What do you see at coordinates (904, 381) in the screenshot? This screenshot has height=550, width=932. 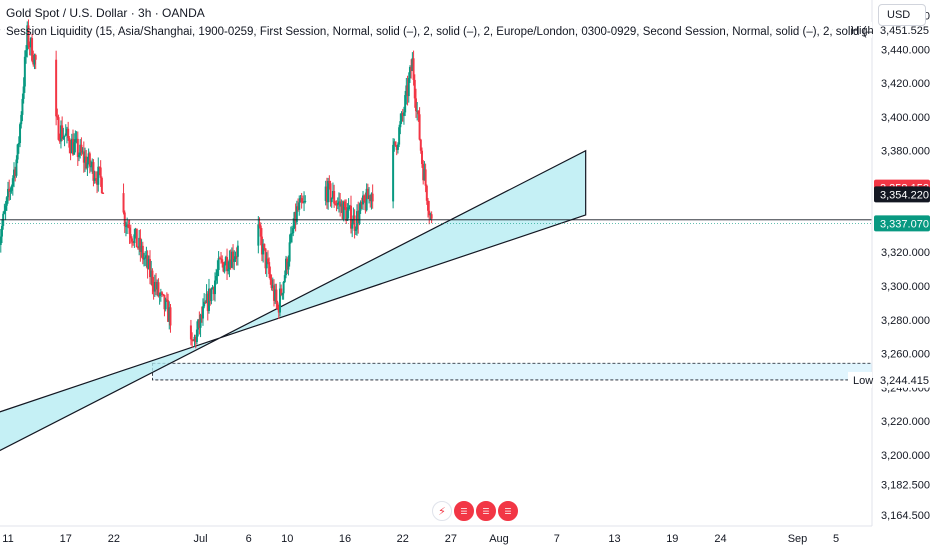 I see `low-price-label: 3,244.415` at bounding box center [904, 381].